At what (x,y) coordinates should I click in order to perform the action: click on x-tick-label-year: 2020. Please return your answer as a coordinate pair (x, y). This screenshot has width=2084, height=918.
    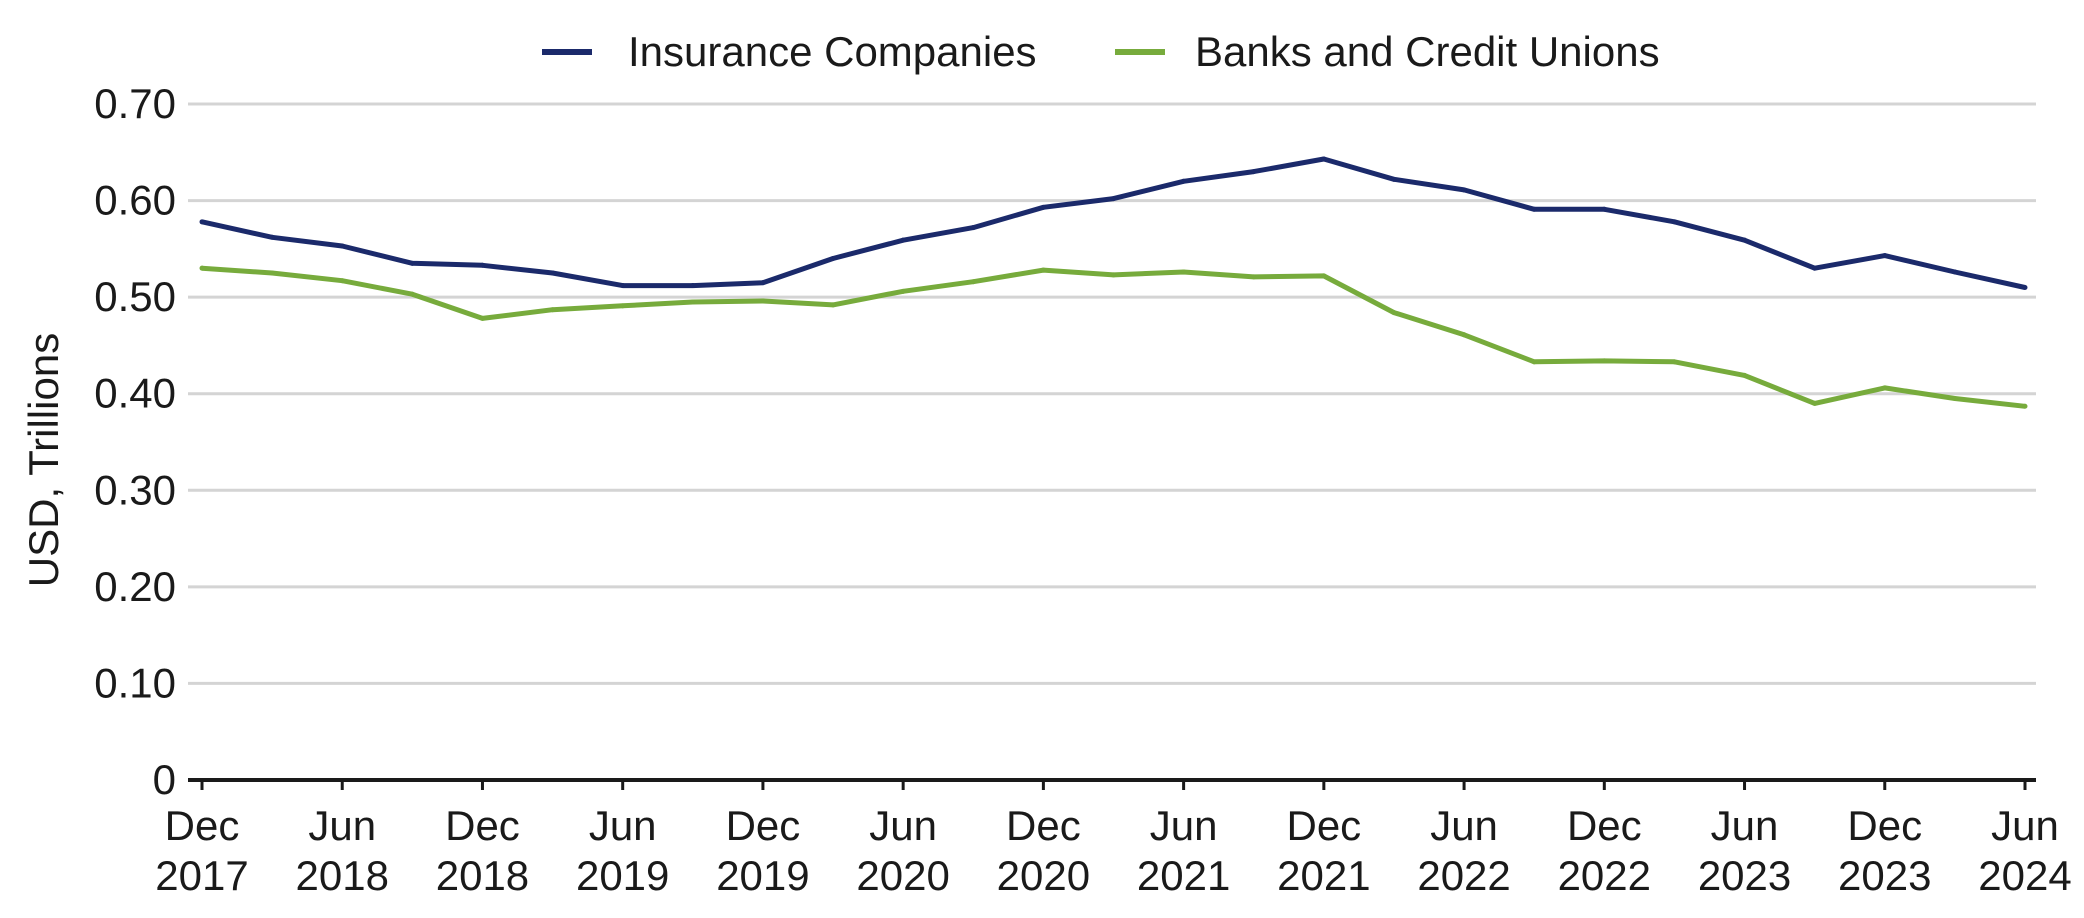
    Looking at the image, I should click on (902, 875).